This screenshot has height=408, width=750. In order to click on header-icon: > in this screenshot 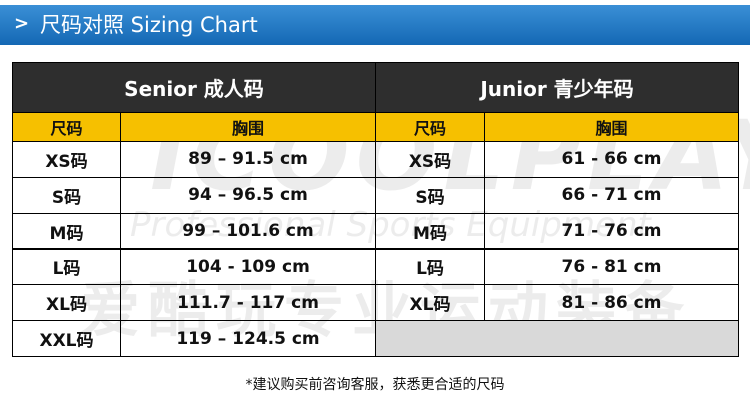, I will do `click(22, 23)`.